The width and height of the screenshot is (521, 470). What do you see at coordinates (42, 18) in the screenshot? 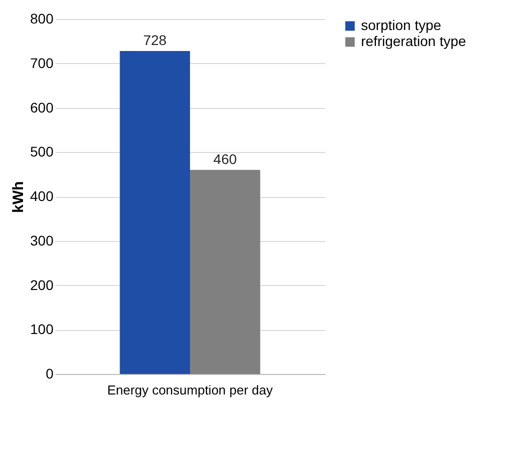
I see `y-tick-label: 800` at bounding box center [42, 18].